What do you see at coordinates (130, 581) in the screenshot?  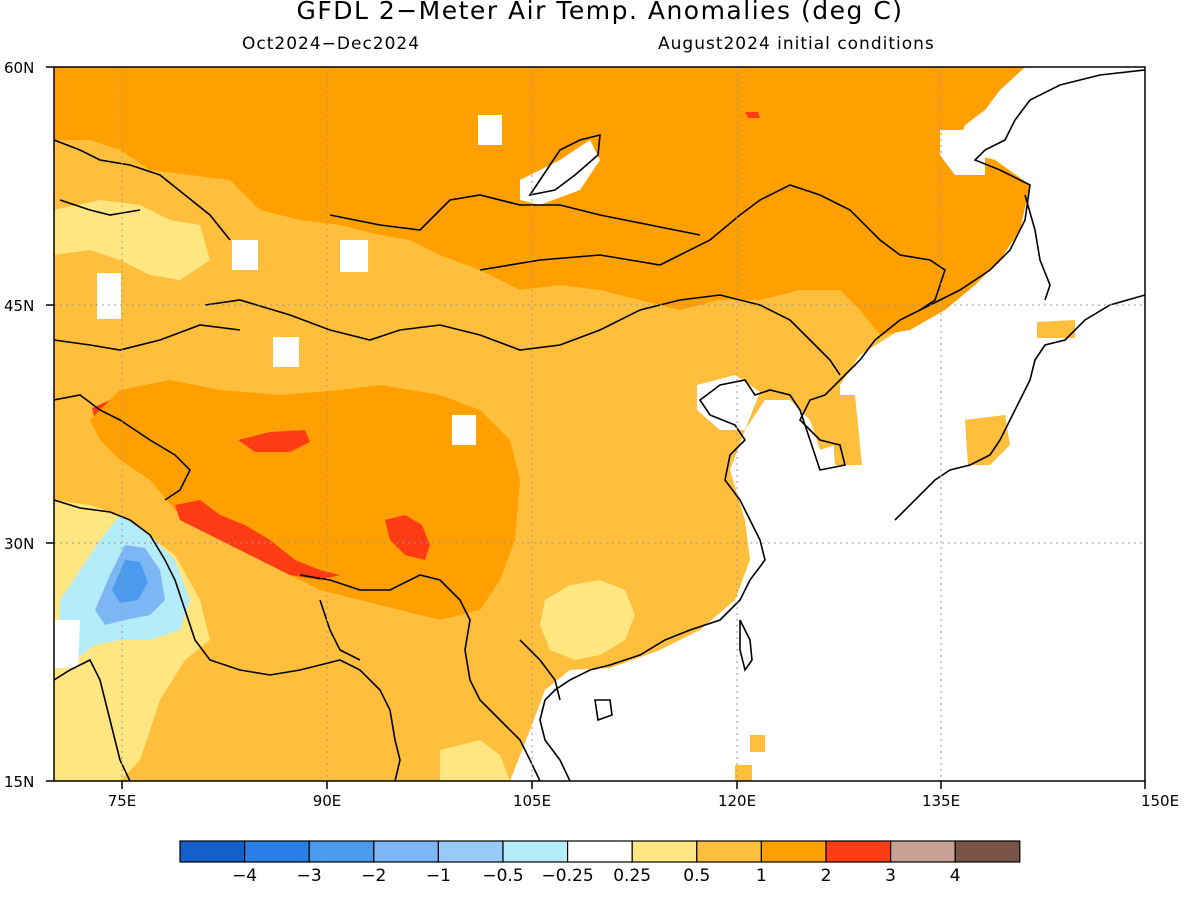 I see `anomaly-region-negative-core` at bounding box center [130, 581].